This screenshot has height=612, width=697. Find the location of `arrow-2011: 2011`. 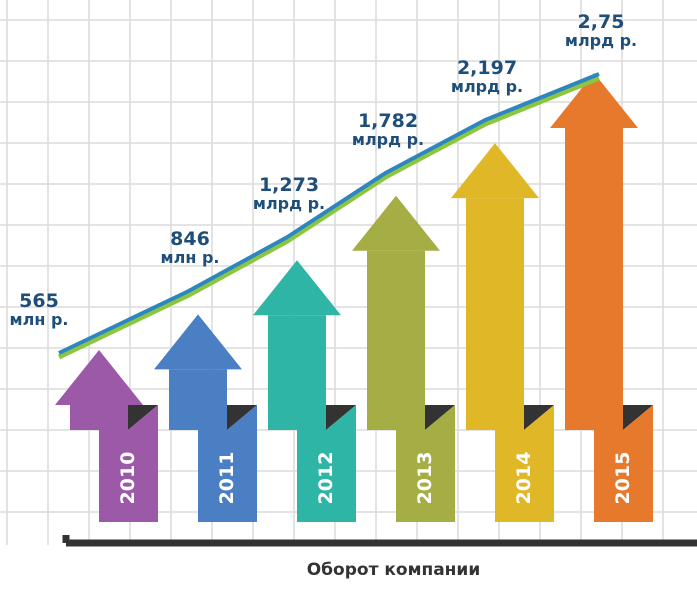

arrow-2011: 2011 is located at coordinates (205, 418).